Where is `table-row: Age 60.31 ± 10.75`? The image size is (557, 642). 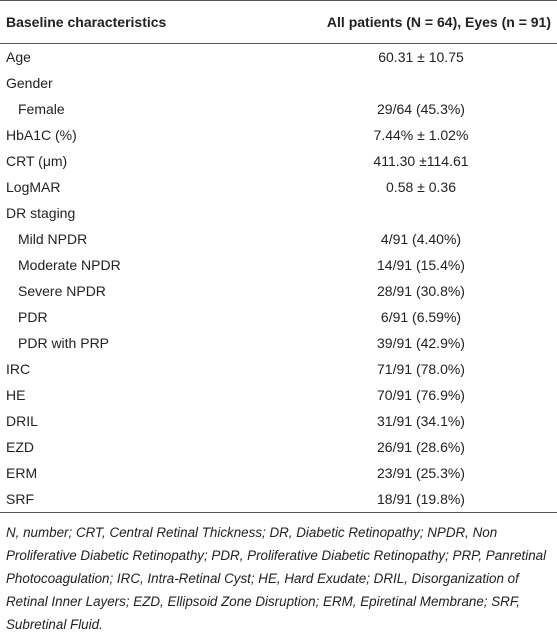
table-row: Age 60.31 ± 10.75 is located at coordinates (278, 57).